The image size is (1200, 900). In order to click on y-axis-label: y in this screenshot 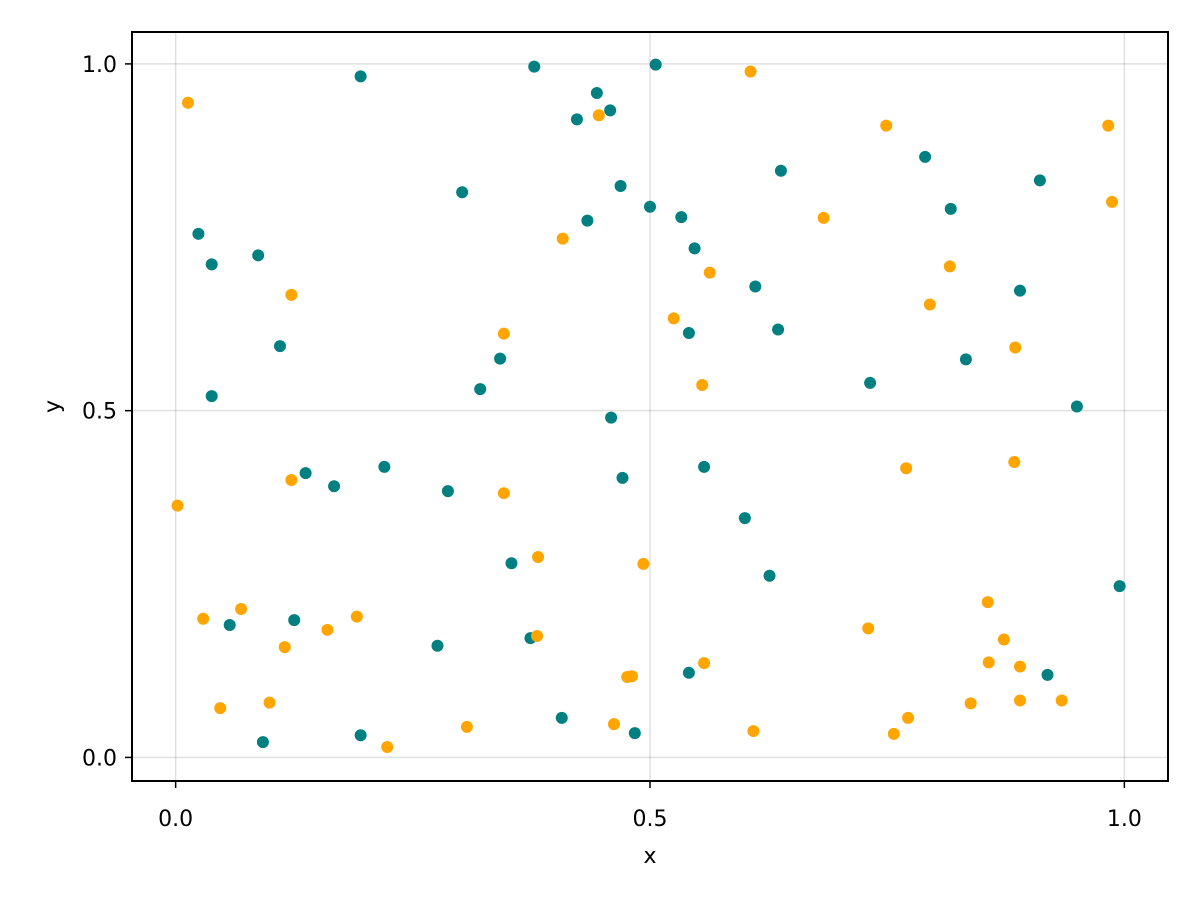, I will do `click(53, 406)`.